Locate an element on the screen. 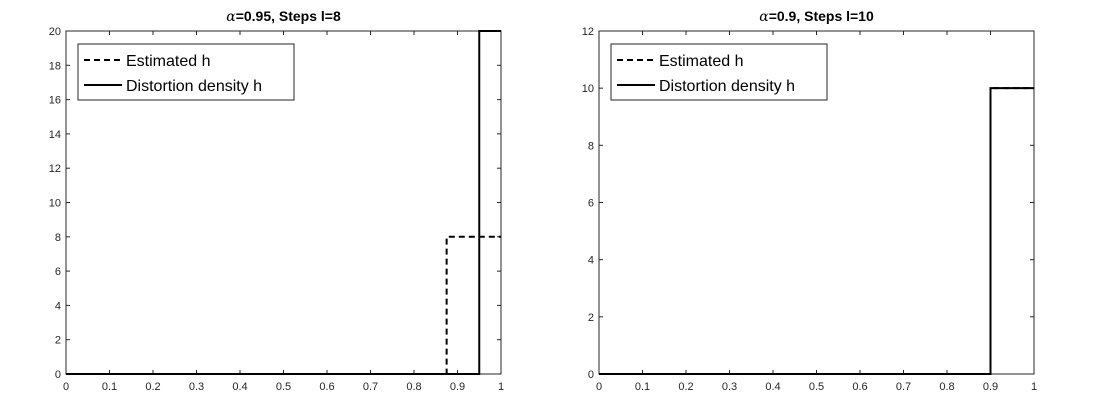 Image resolution: width=1096 pixels, height=419 pixels. chart-title: α=0.9, Steps l=10 is located at coordinates (816, 16).